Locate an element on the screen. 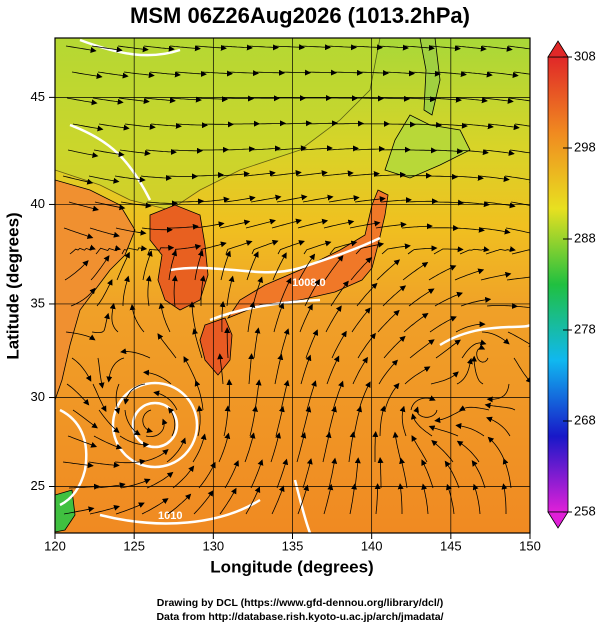  y-tick-label: 40 is located at coordinates (38, 203).